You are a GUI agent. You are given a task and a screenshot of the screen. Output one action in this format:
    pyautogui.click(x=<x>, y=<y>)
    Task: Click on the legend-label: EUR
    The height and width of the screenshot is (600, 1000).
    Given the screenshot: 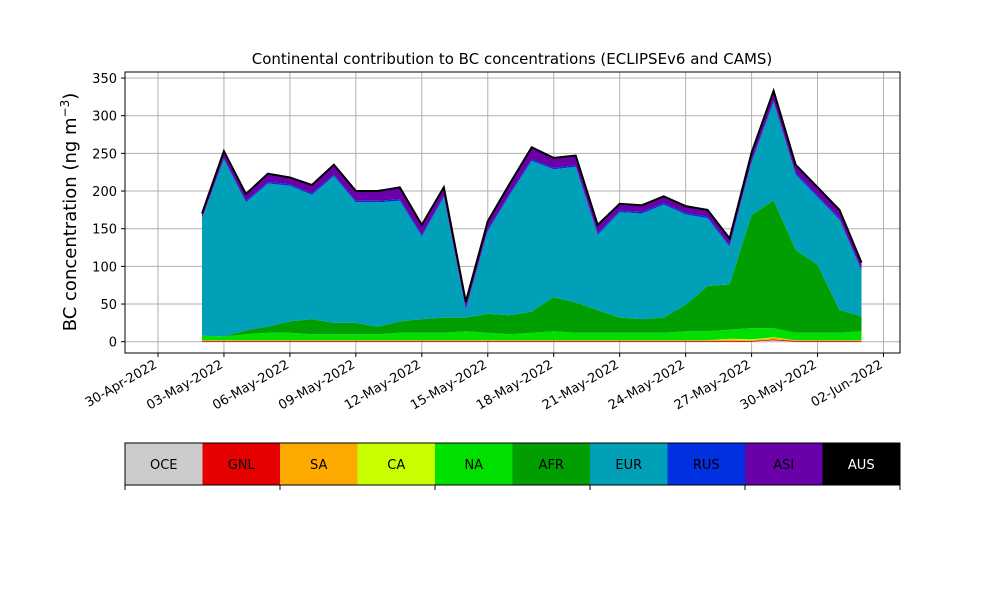 What is the action you would take?
    pyautogui.click(x=628, y=465)
    